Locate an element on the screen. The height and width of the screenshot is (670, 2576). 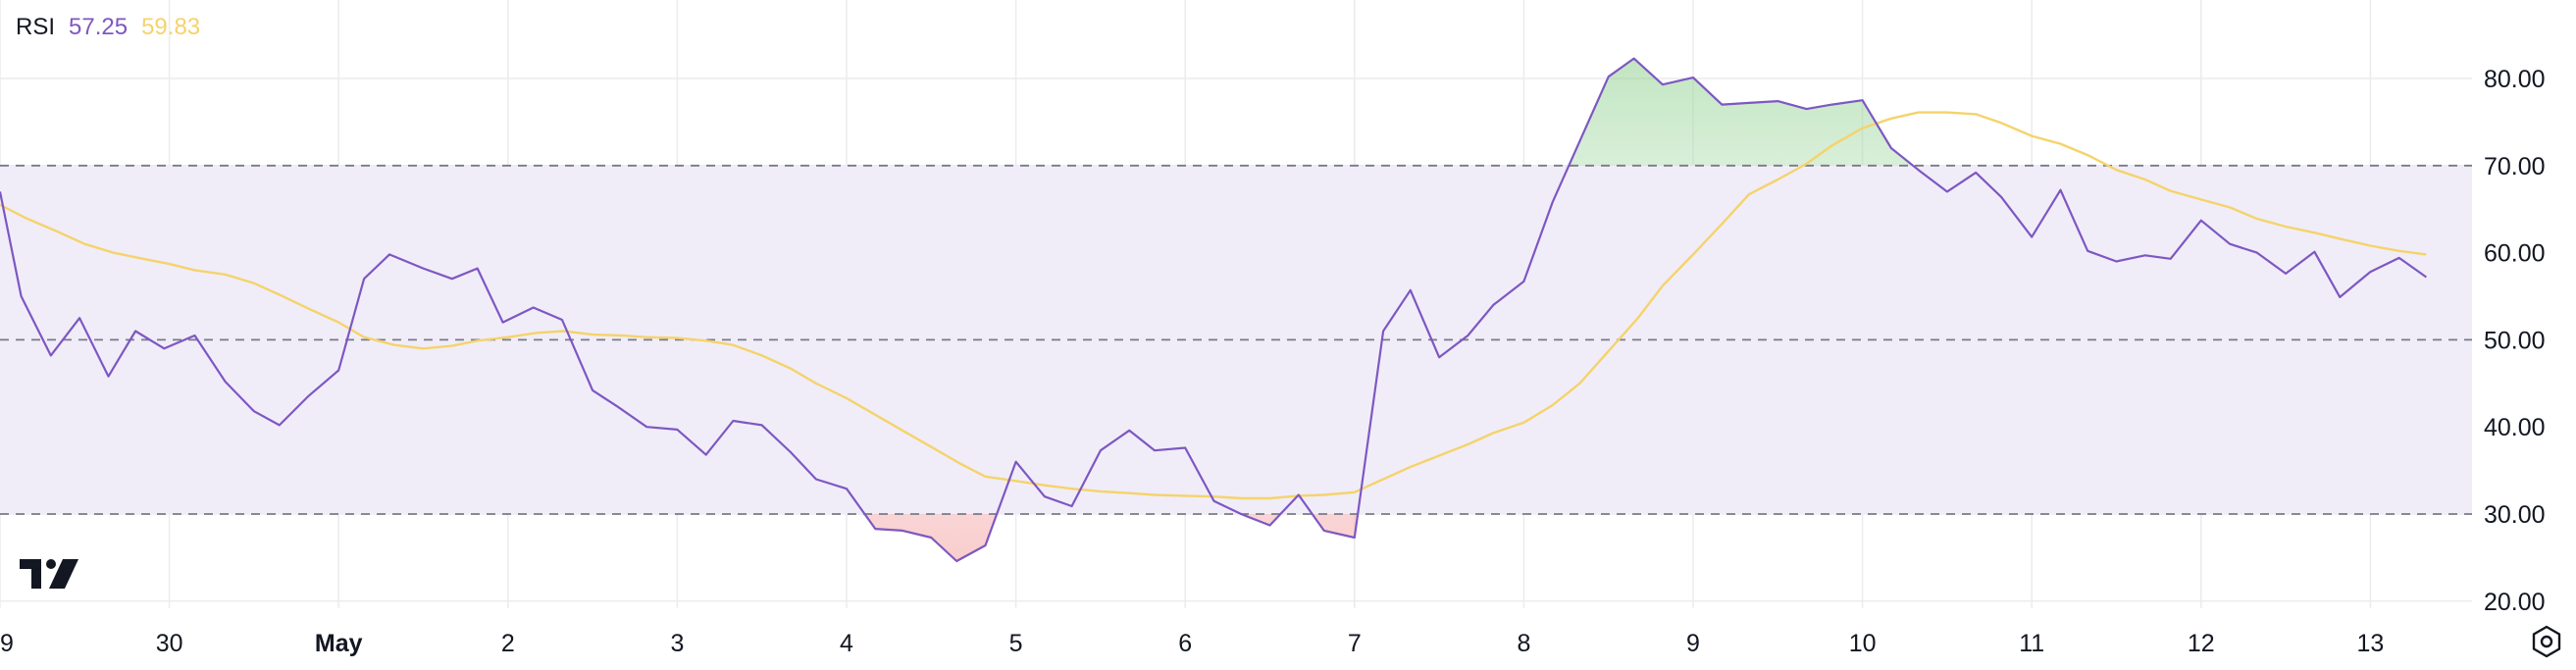
x-tick-label: 5 is located at coordinates (1016, 644).